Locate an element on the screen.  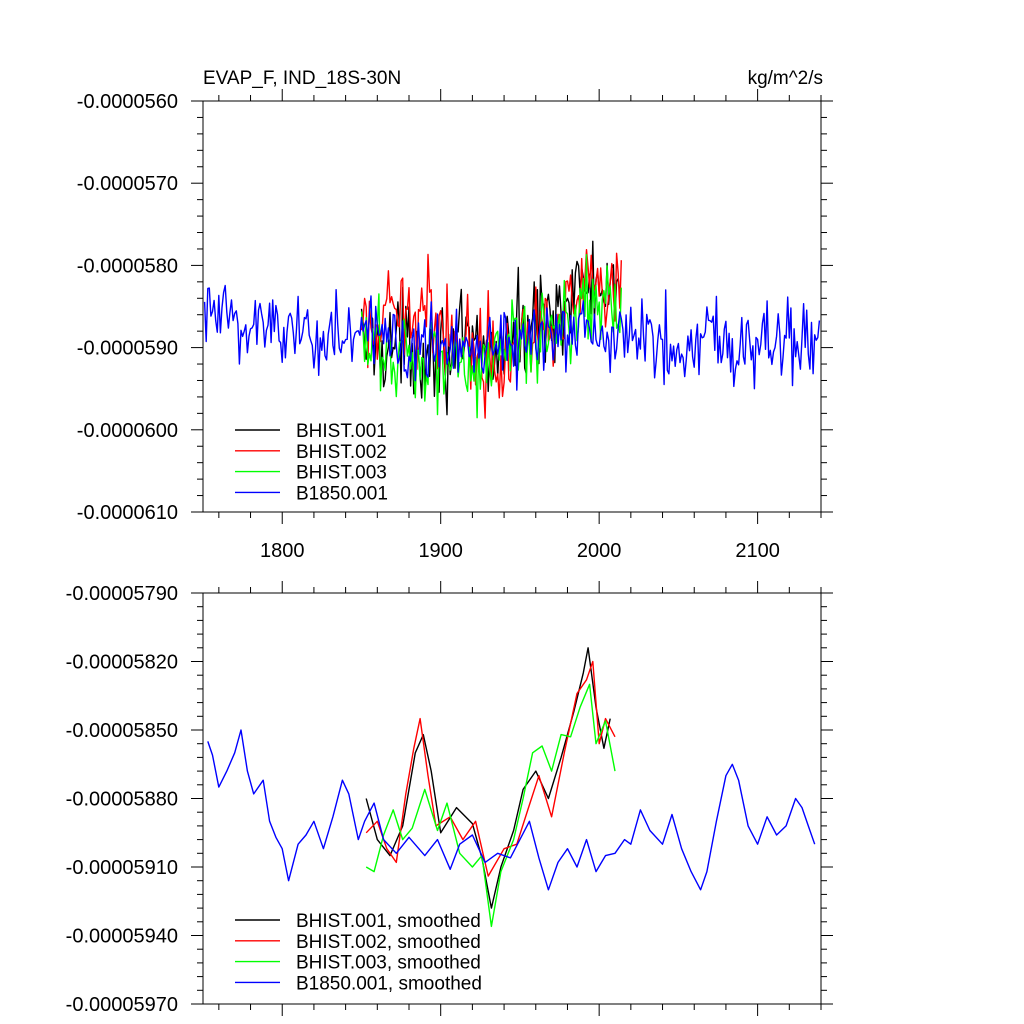
bottom-legend-label-1: BHIST.001, smoothed is located at coordinates (388, 921).